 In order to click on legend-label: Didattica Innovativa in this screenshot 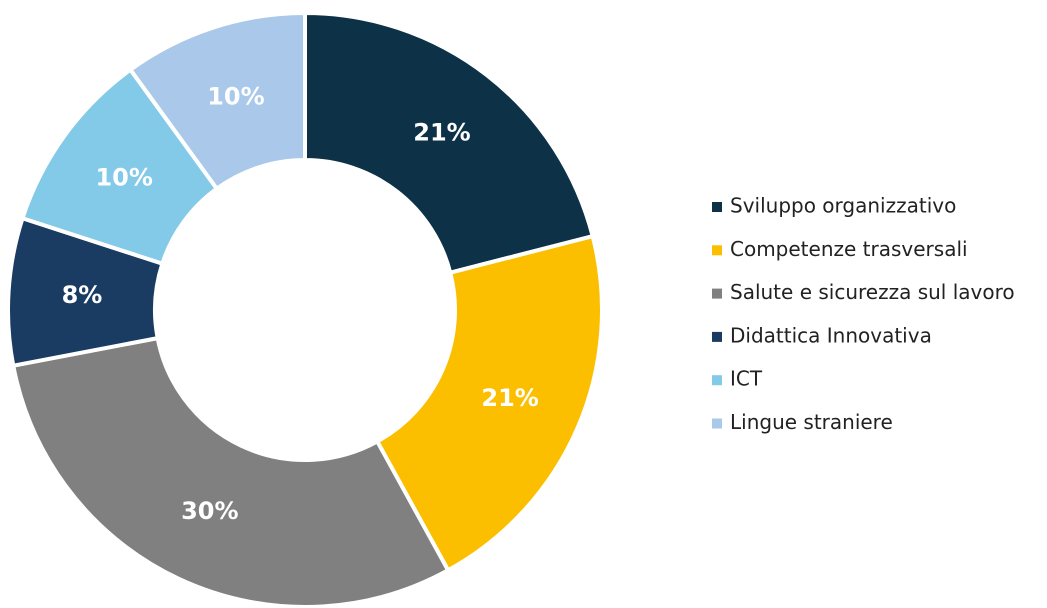, I will do `click(831, 335)`.